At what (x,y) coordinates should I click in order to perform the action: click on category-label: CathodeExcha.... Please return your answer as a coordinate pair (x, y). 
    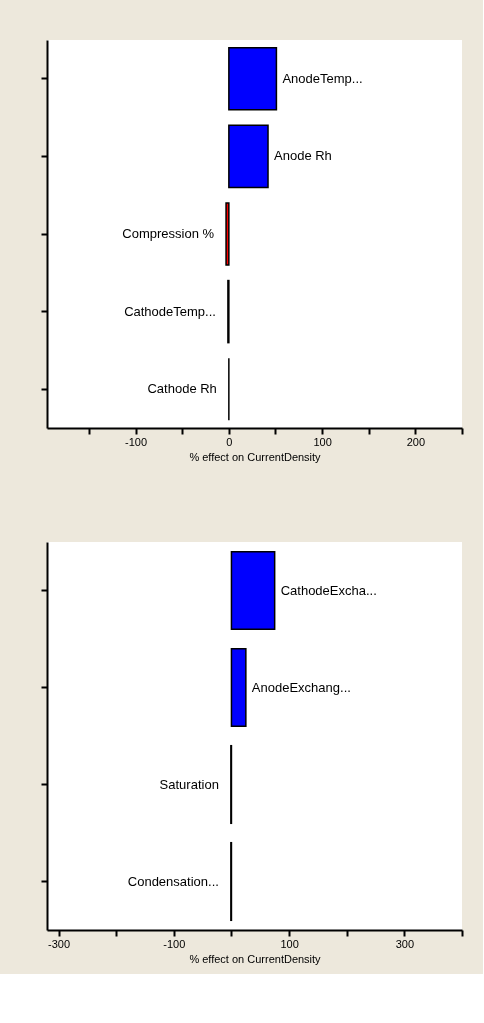
    Looking at the image, I should click on (328, 590).